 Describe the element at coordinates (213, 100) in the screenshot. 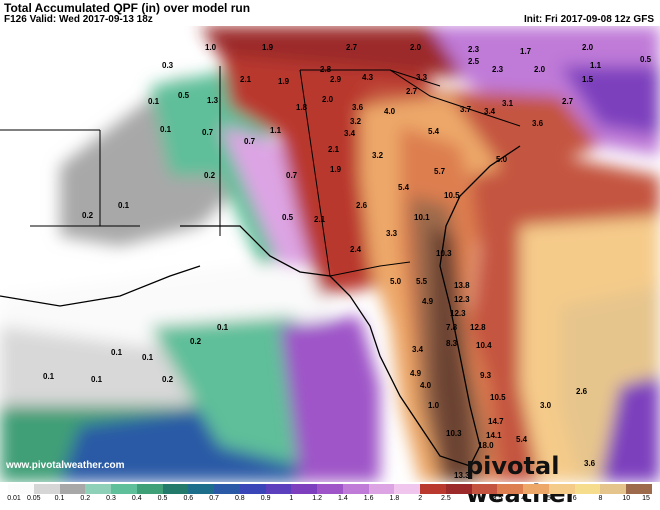

I see `qpf-value-label: 1.3` at that location.